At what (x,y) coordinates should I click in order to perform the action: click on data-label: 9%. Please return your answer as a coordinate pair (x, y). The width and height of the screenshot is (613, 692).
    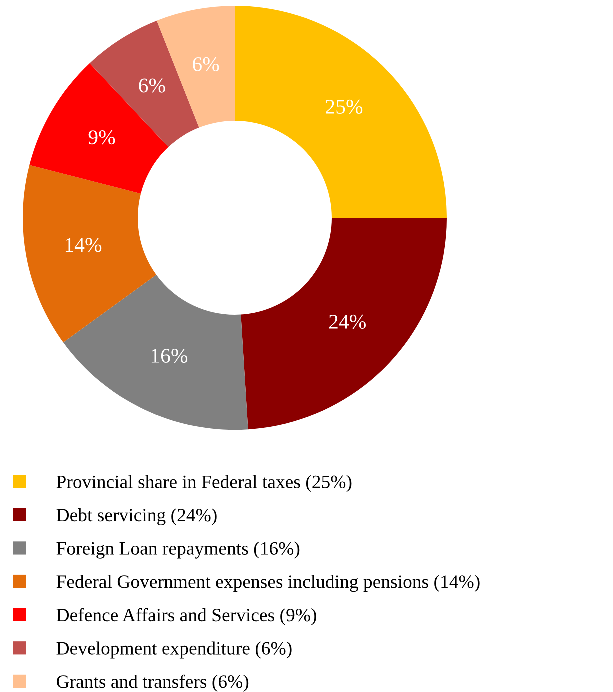
    Looking at the image, I should click on (102, 137).